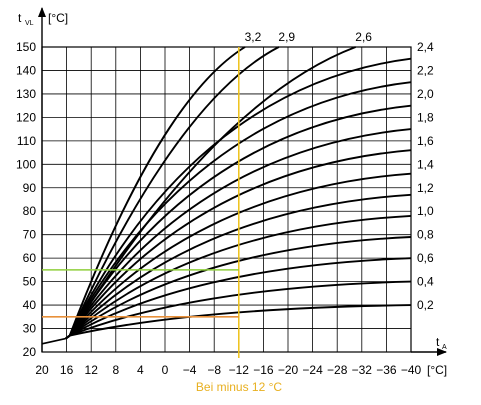 The image size is (481, 405). Describe the element at coordinates (190, 370) in the screenshot. I see `x-tick-label: −4` at that location.